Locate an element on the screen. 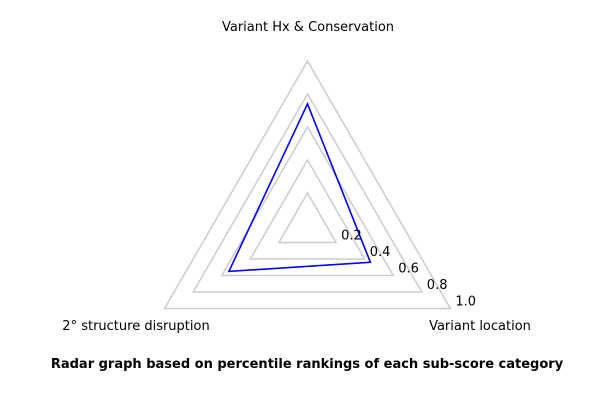 The width and height of the screenshot is (600, 400). axis-label-top: Variant Hx & Conservation is located at coordinates (308, 27).